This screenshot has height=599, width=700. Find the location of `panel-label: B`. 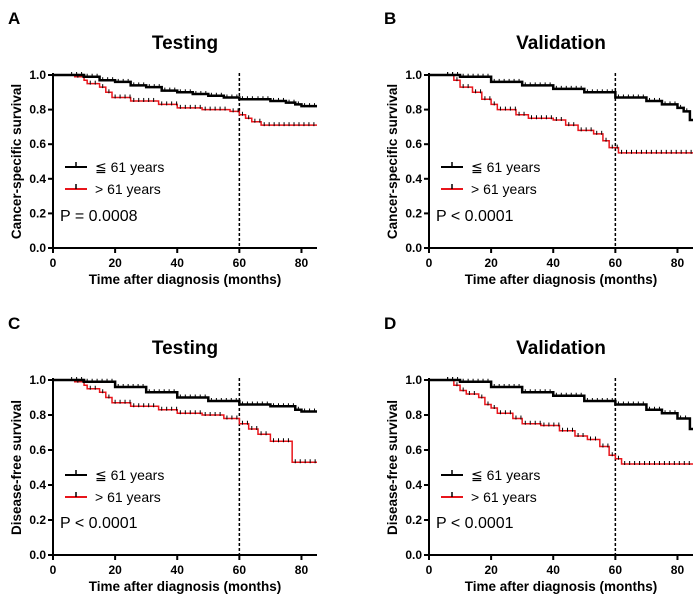

panel-label: B is located at coordinates (390, 18).